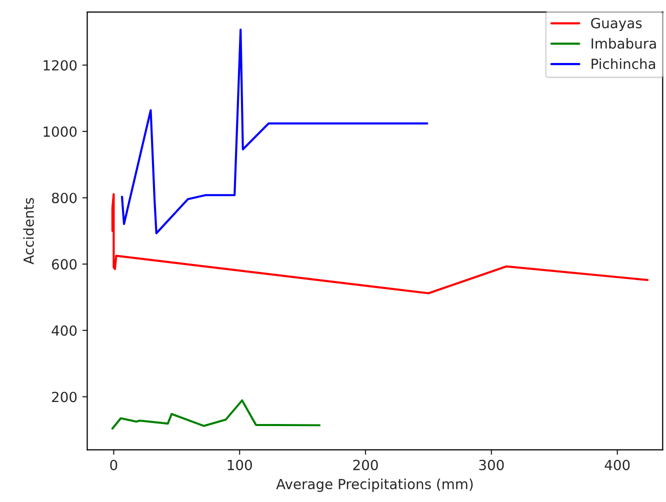  What do you see at coordinates (28, 231) in the screenshot?
I see `y-axis-title: Accidents` at bounding box center [28, 231].